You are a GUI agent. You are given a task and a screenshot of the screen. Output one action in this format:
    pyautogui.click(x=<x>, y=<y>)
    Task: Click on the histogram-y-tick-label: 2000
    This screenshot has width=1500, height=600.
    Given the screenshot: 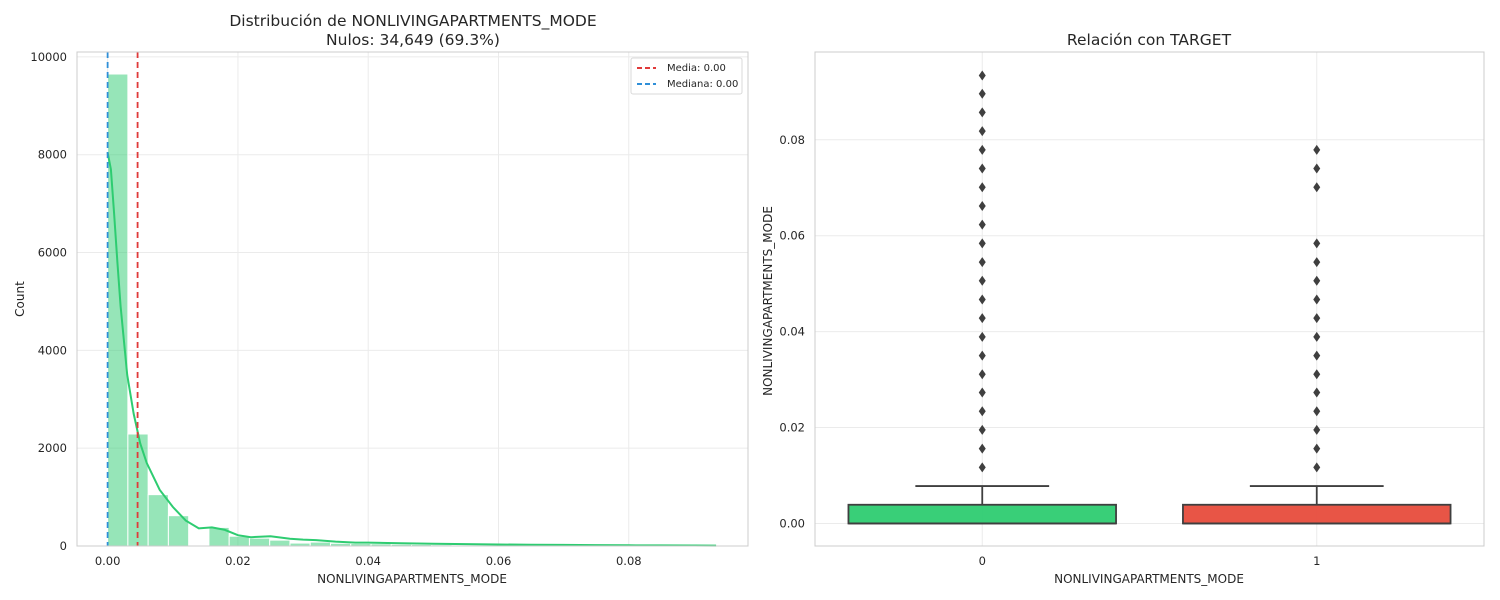 What is the action you would take?
    pyautogui.click(x=52, y=448)
    